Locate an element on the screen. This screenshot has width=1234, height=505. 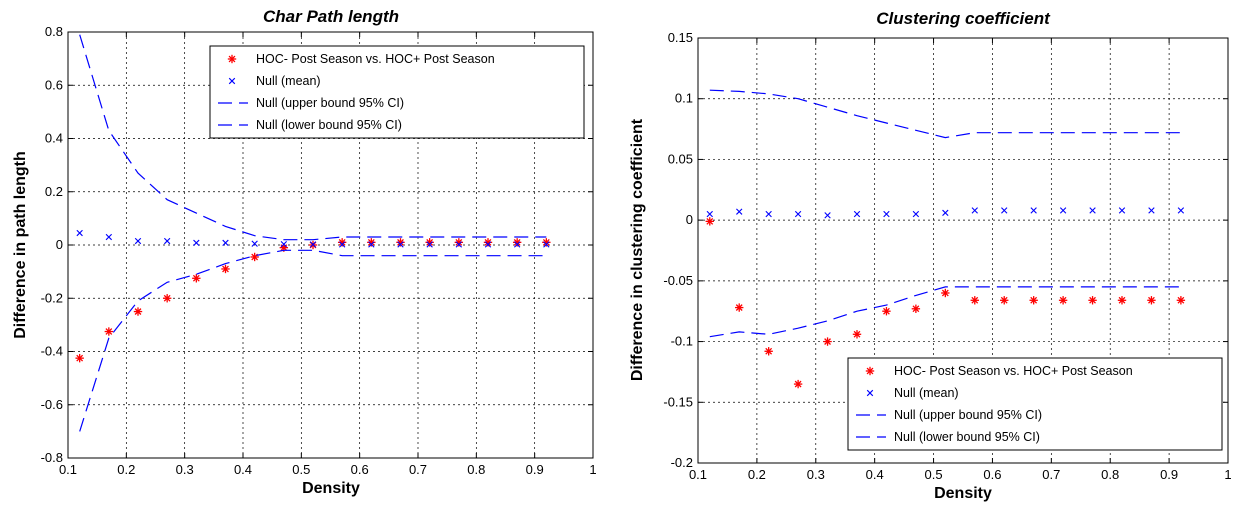
x-tick-label: 1 is located at coordinates (592, 469).